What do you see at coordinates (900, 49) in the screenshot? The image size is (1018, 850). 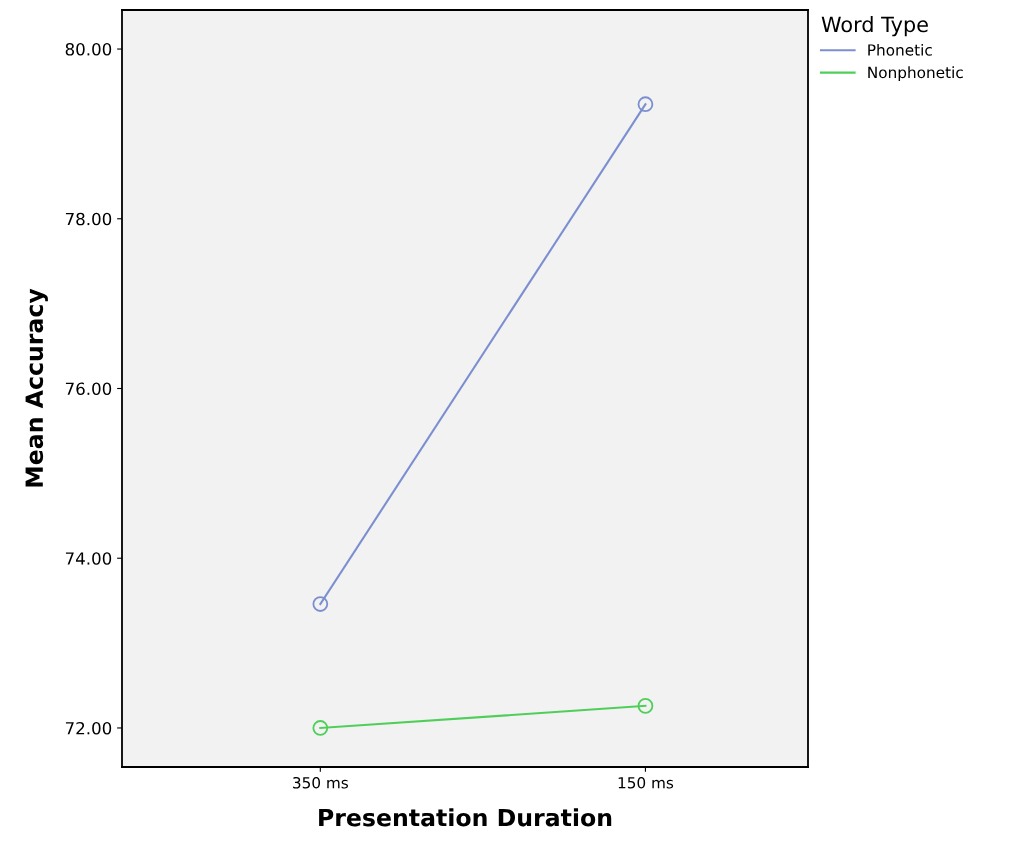 I see `legend-label: Phonetic` at bounding box center [900, 49].